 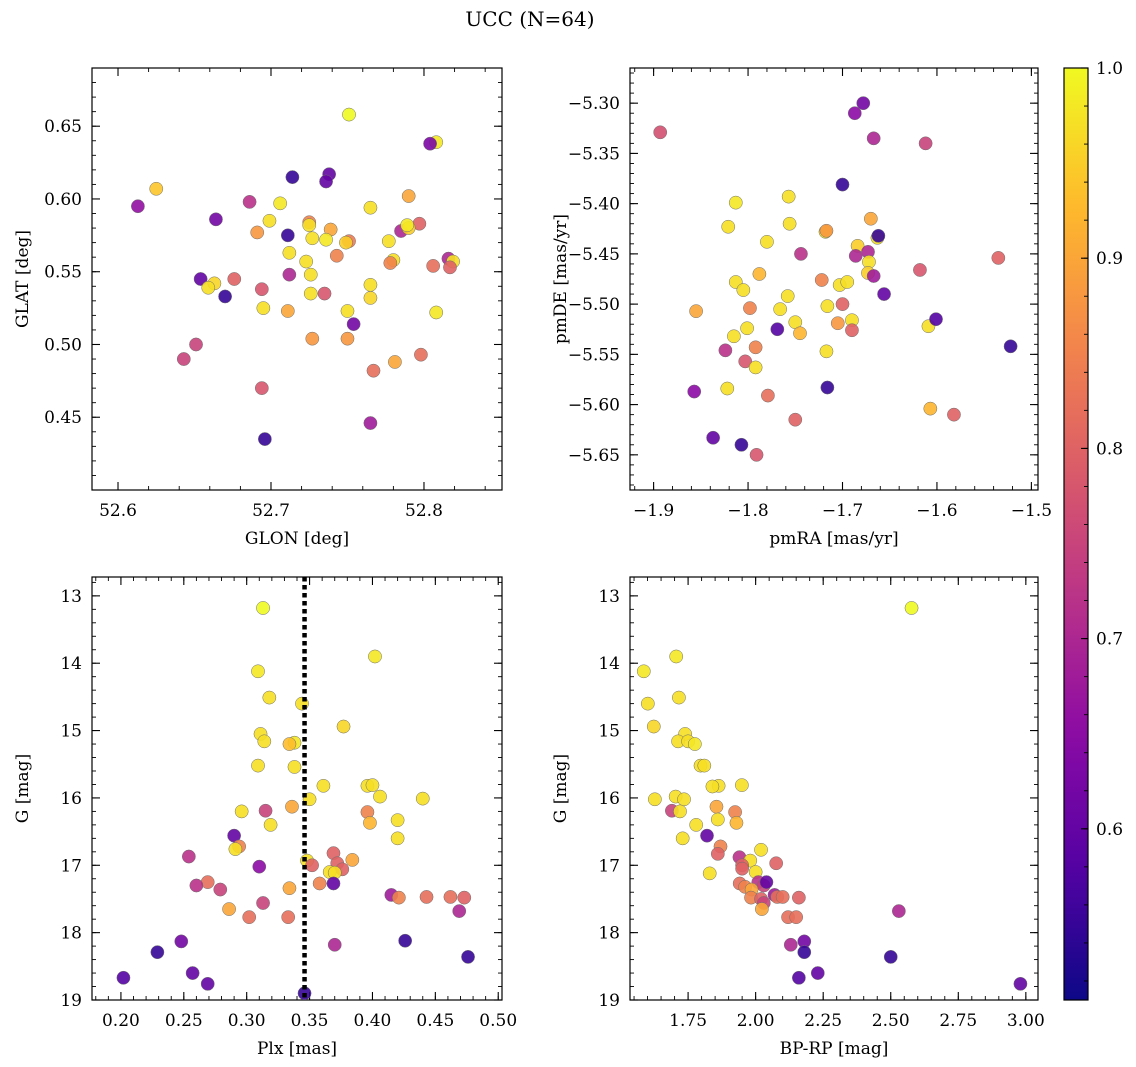 What do you see at coordinates (63, 345) in the screenshot?
I see `y-tick-label: 0.50` at bounding box center [63, 345].